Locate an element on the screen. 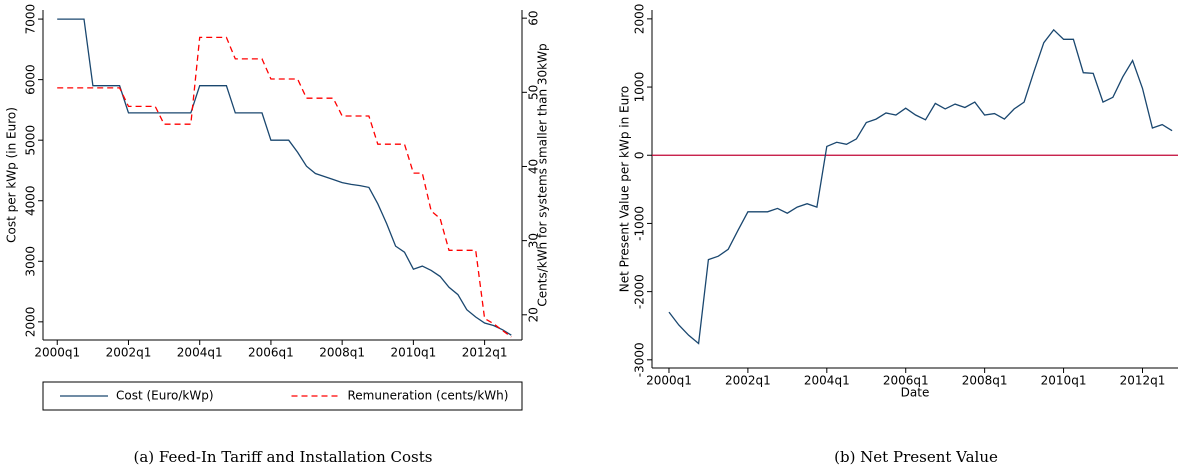 The width and height of the screenshot is (1180, 472). x-axis-label: Date is located at coordinates (915, 393).